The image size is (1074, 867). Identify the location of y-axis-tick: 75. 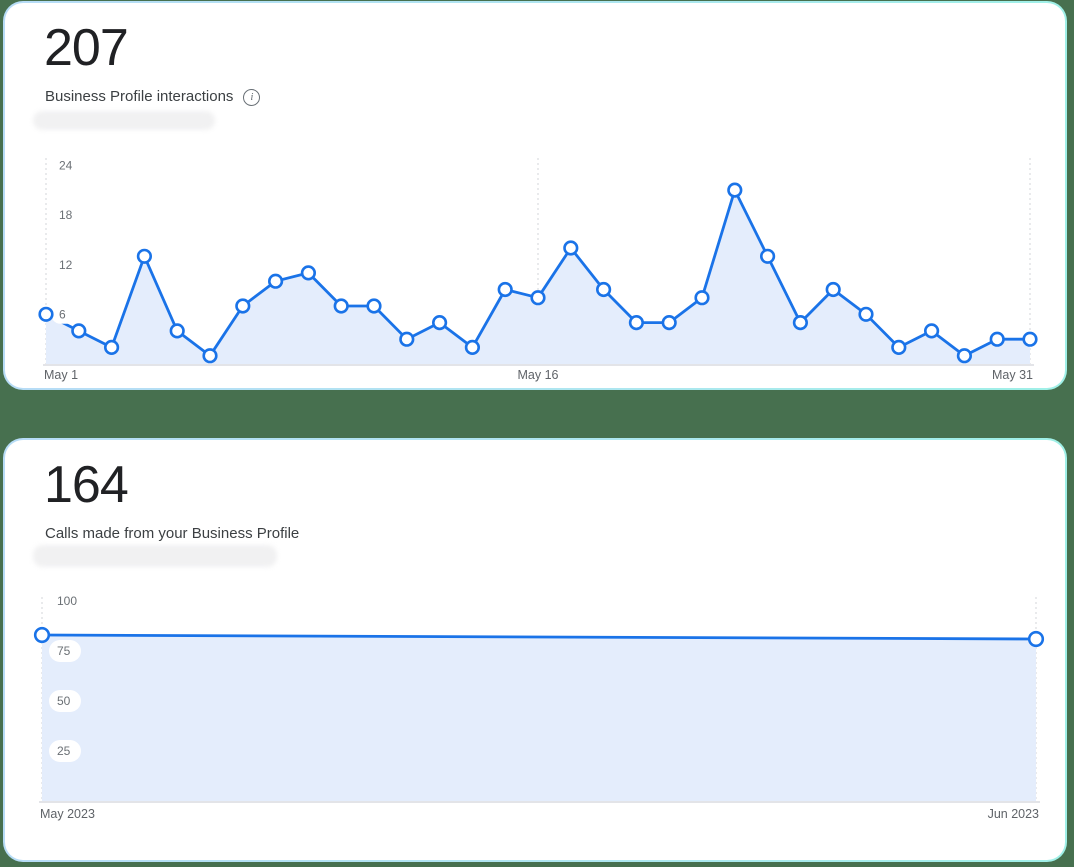
(64, 651).